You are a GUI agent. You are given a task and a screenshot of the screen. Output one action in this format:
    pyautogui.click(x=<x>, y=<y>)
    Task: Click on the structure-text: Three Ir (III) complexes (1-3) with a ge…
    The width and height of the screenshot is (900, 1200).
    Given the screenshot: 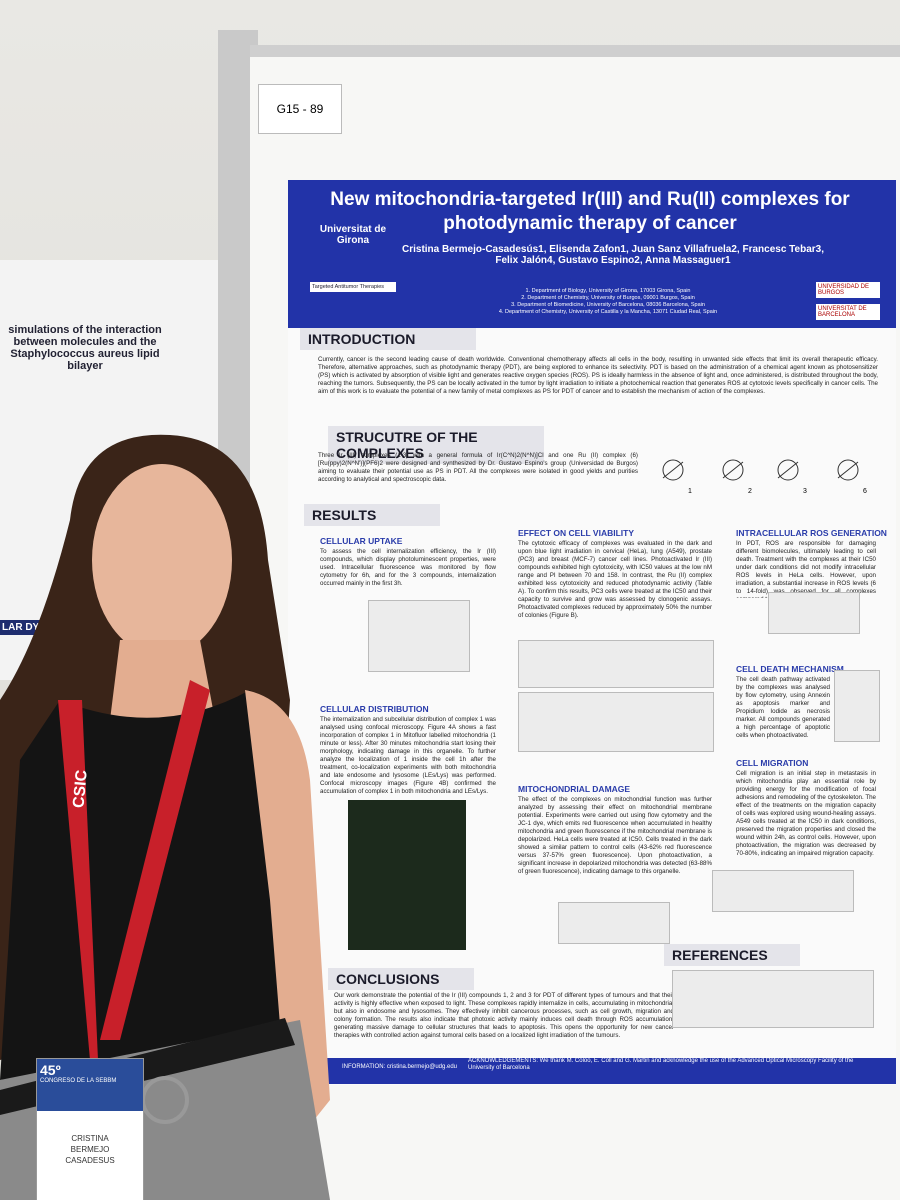 What is the action you would take?
    pyautogui.click(x=478, y=467)
    